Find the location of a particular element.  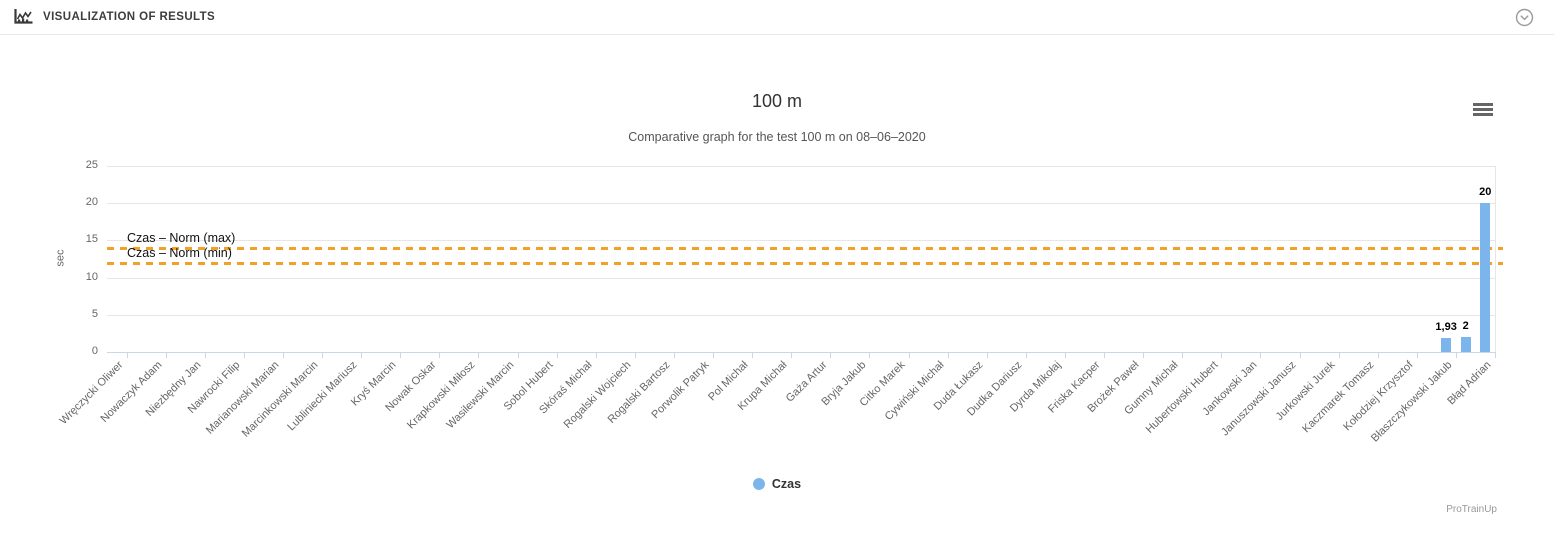

hamburger-icon is located at coordinates (1484, 109).